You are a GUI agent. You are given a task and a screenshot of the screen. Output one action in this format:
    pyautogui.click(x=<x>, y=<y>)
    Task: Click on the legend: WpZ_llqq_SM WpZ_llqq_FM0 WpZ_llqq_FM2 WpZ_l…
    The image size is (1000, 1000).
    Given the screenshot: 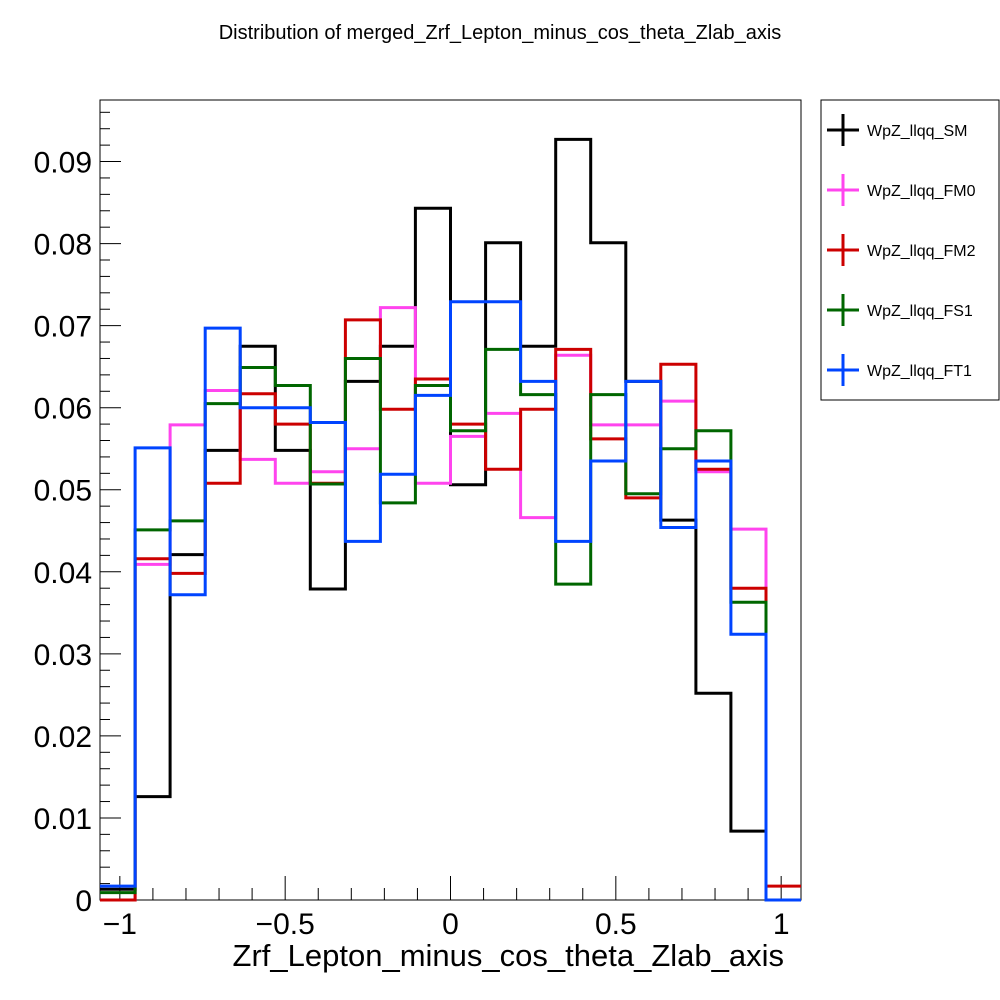 What is the action you would take?
    pyautogui.click(x=910, y=250)
    